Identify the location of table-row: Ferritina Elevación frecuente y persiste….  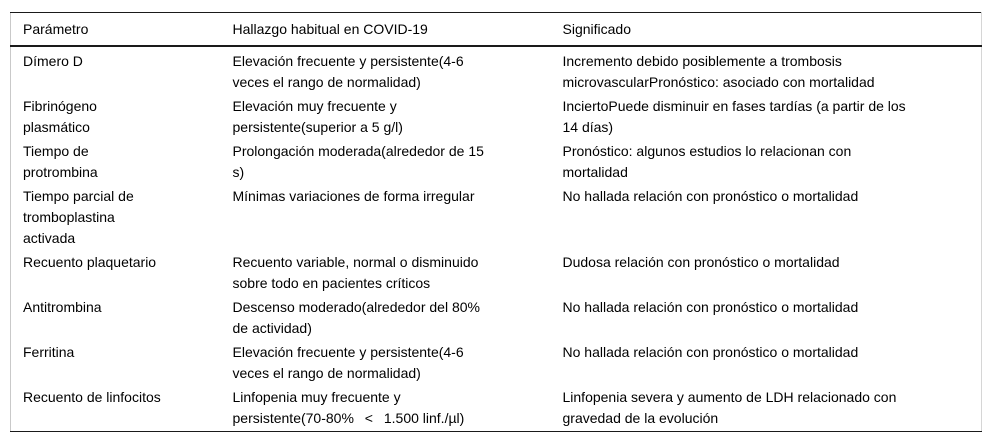
(496, 363).